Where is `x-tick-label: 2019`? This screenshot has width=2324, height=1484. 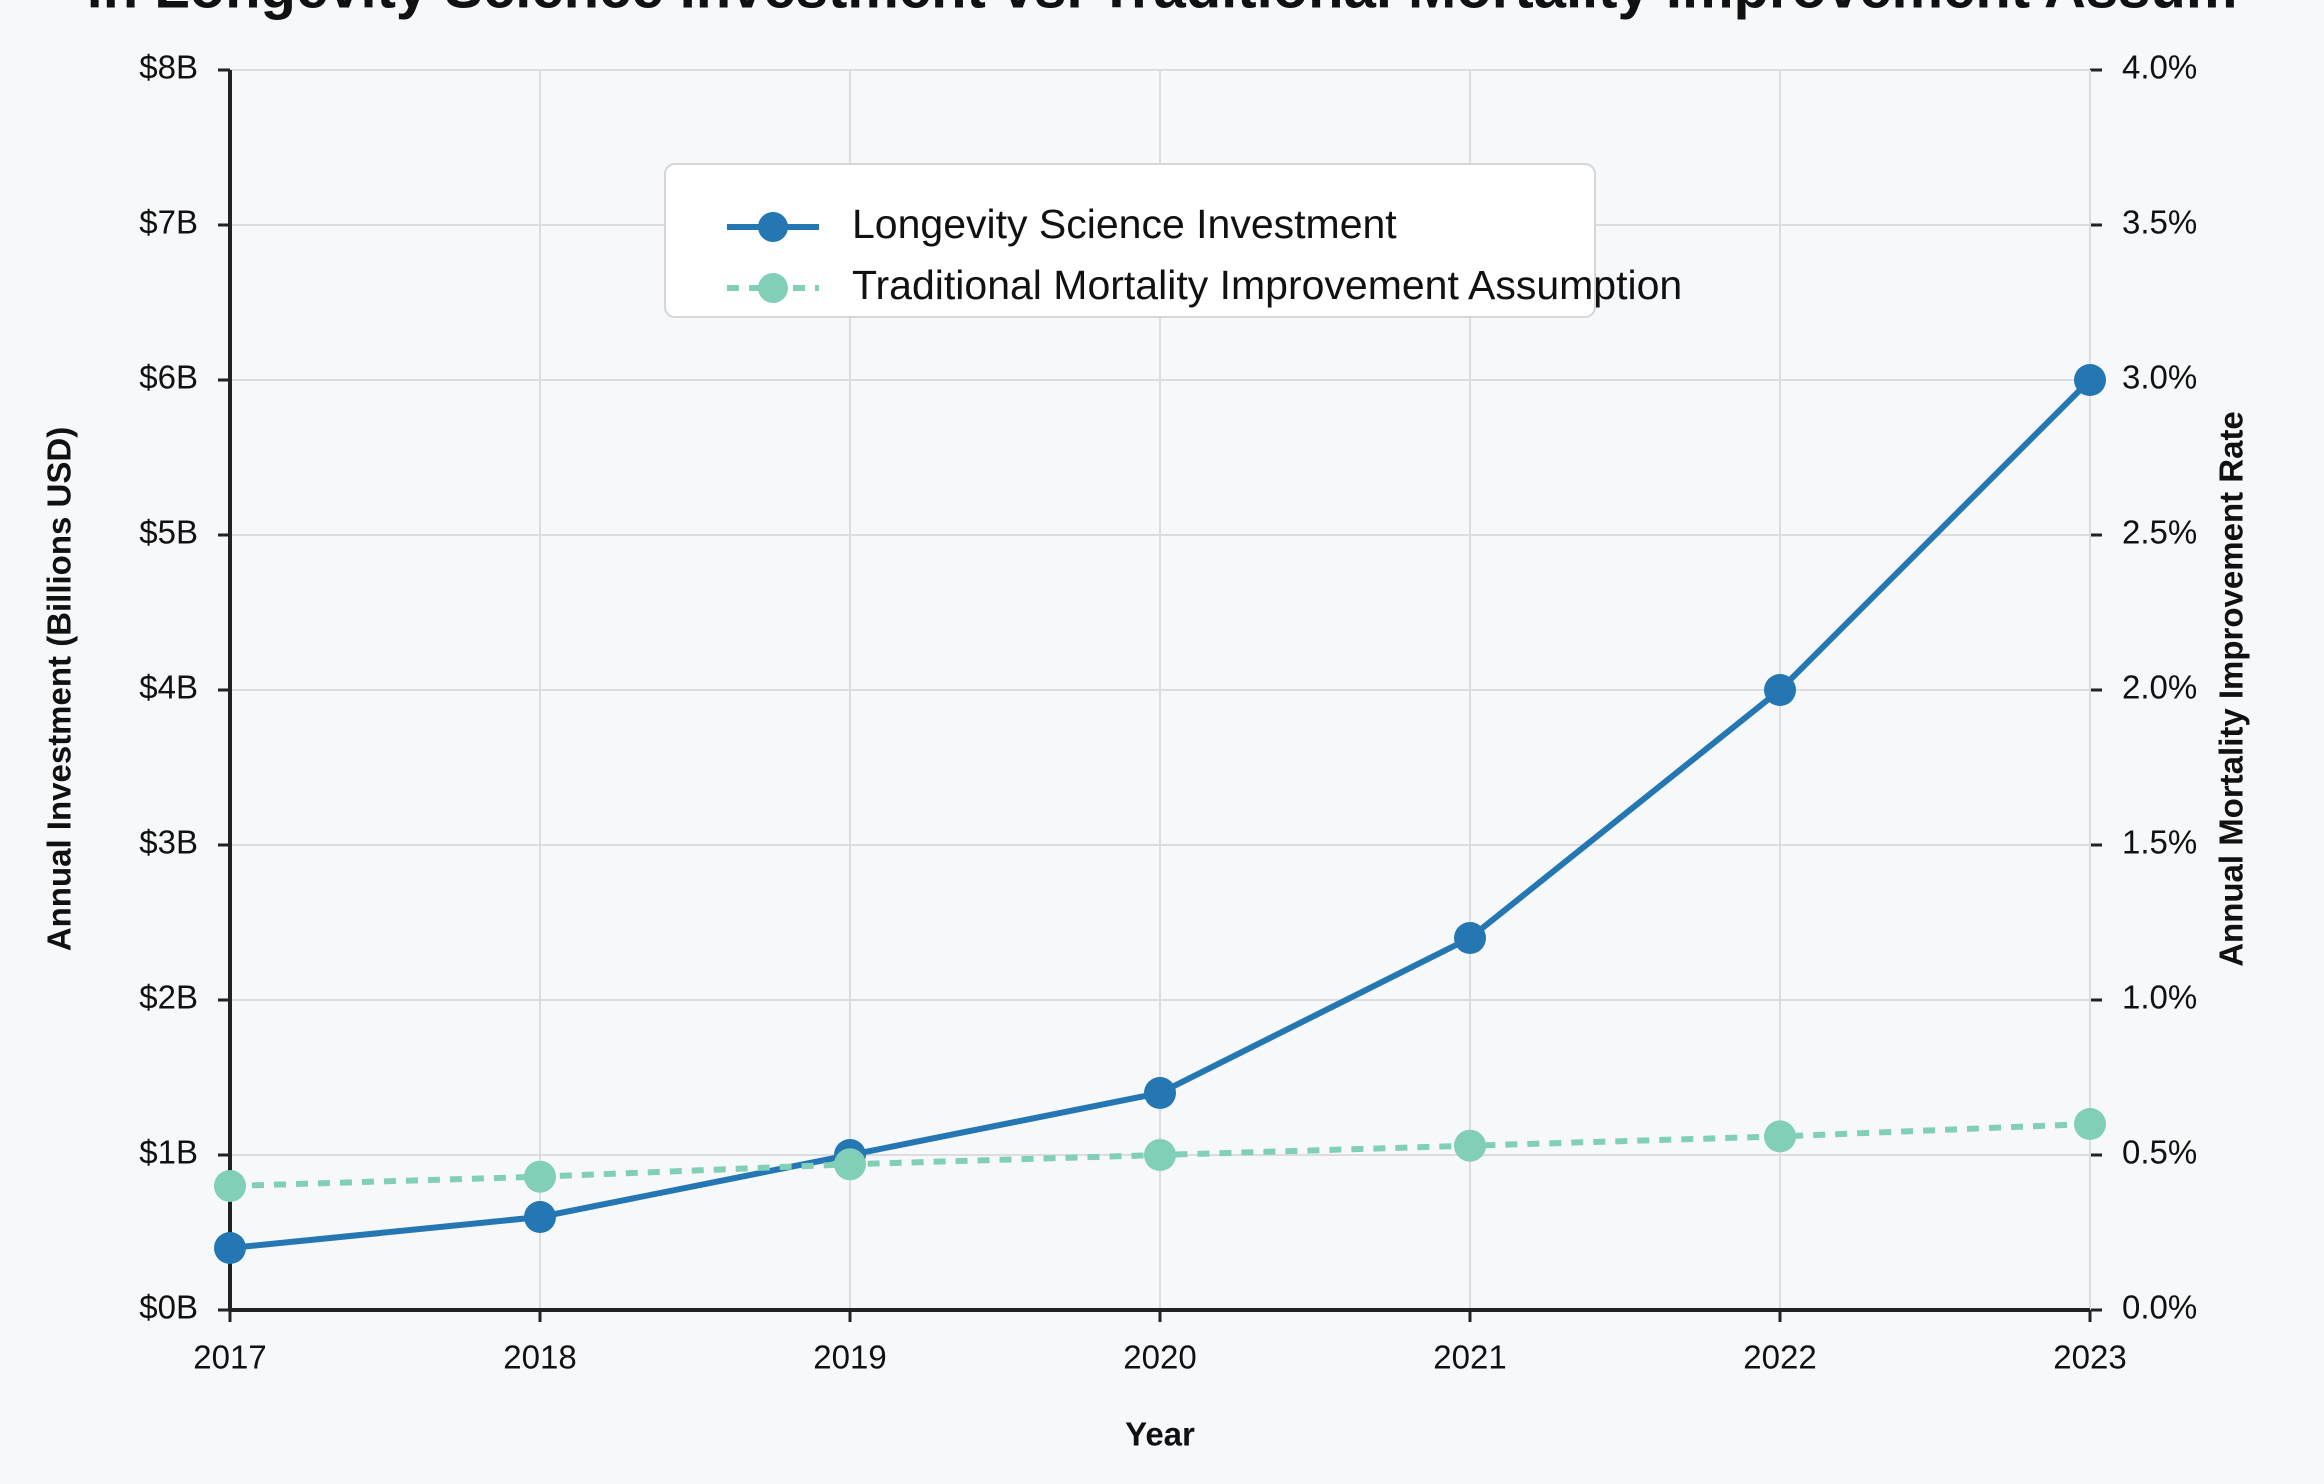
x-tick-label: 2019 is located at coordinates (849, 1357).